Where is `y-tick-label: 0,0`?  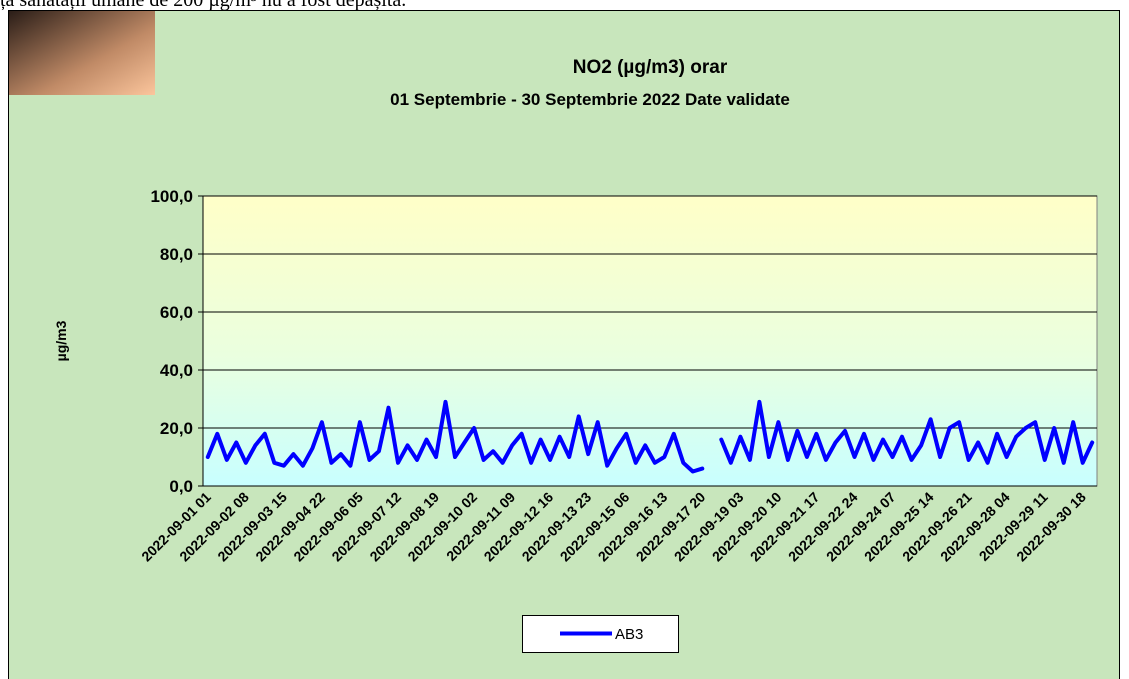 y-tick-label: 0,0 is located at coordinates (181, 486).